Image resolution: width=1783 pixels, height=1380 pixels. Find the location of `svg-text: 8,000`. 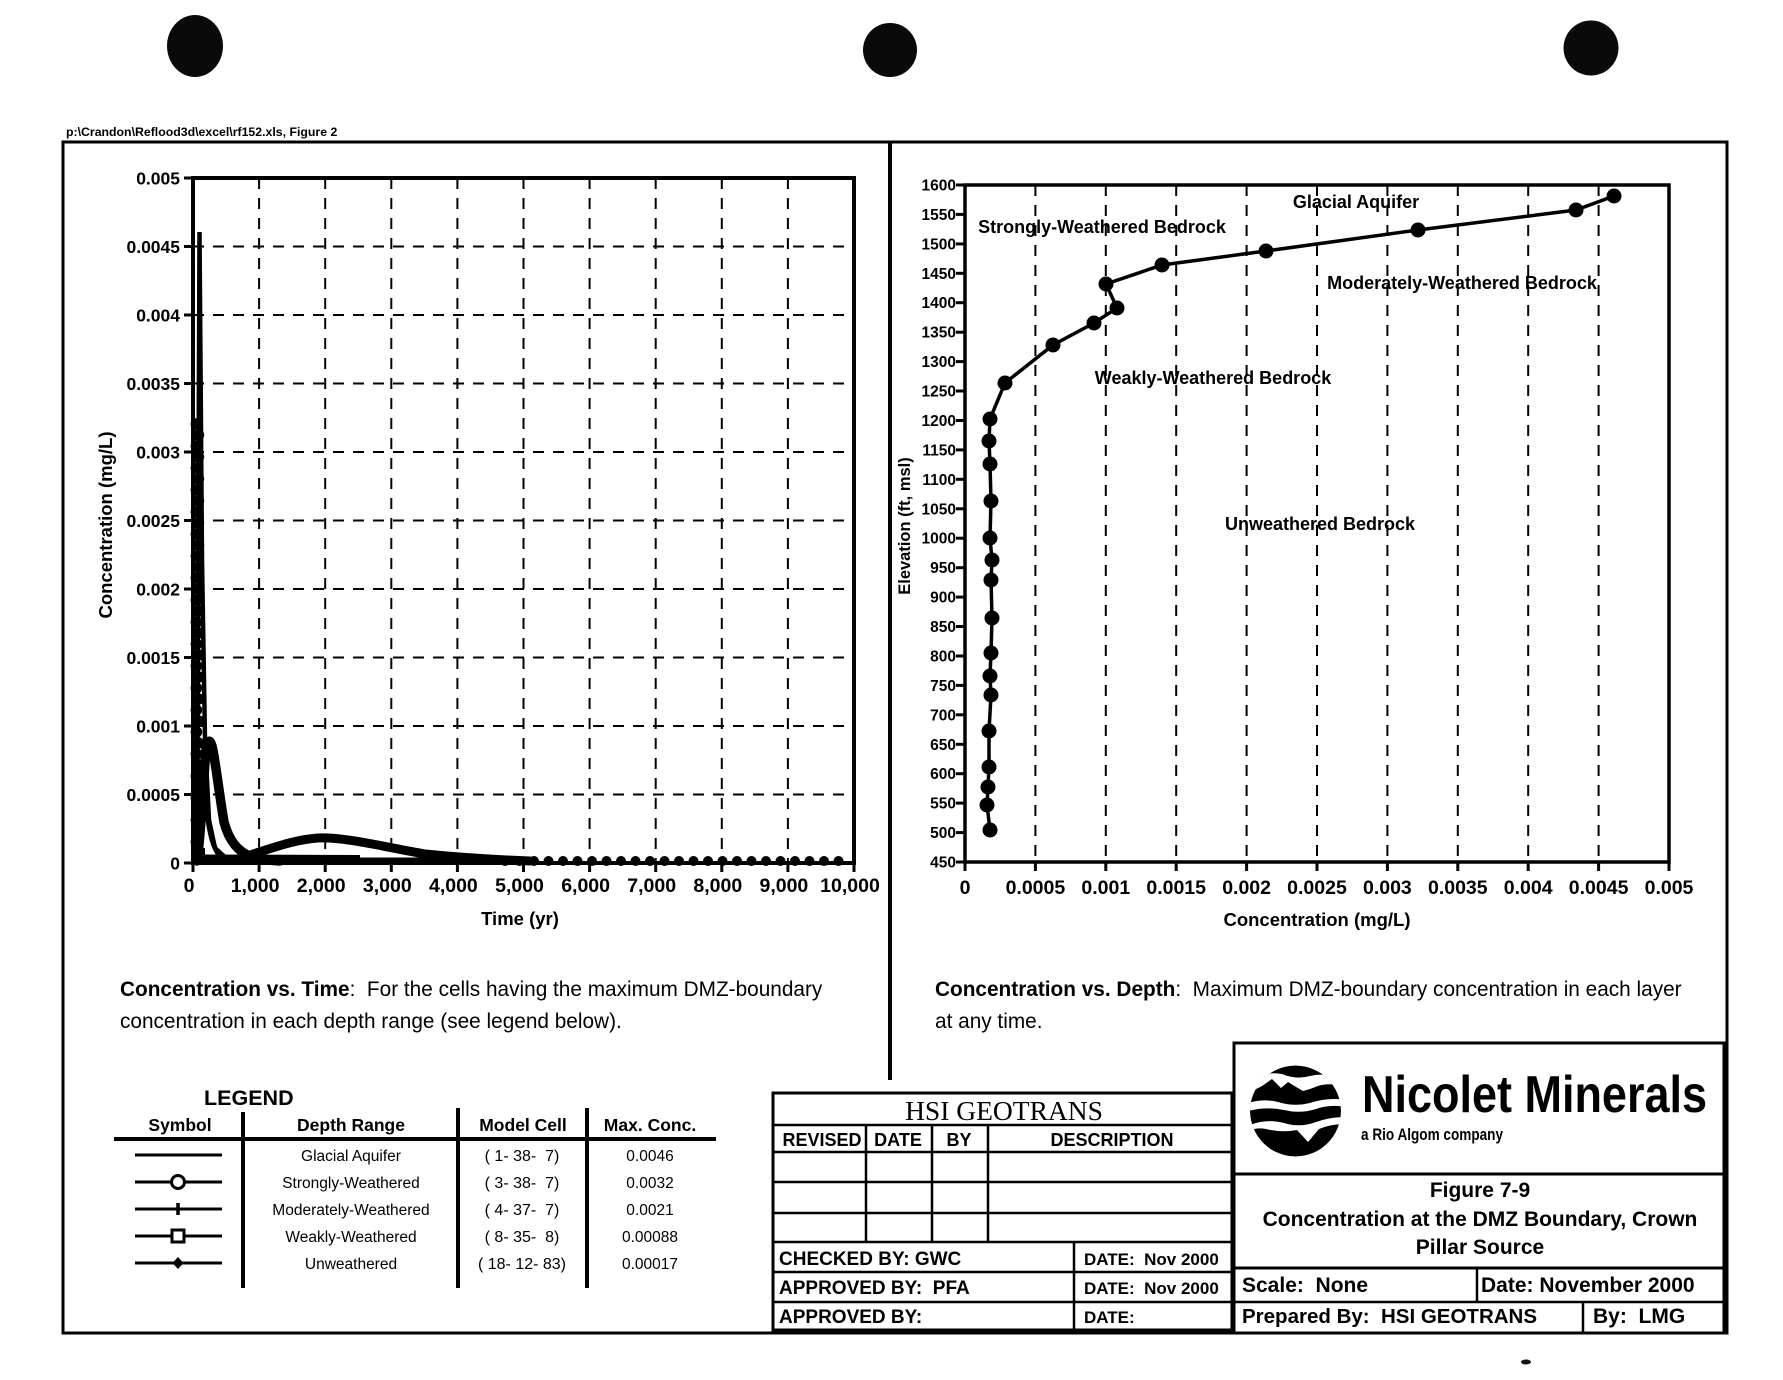

svg-text: 8,000 is located at coordinates (717, 886).